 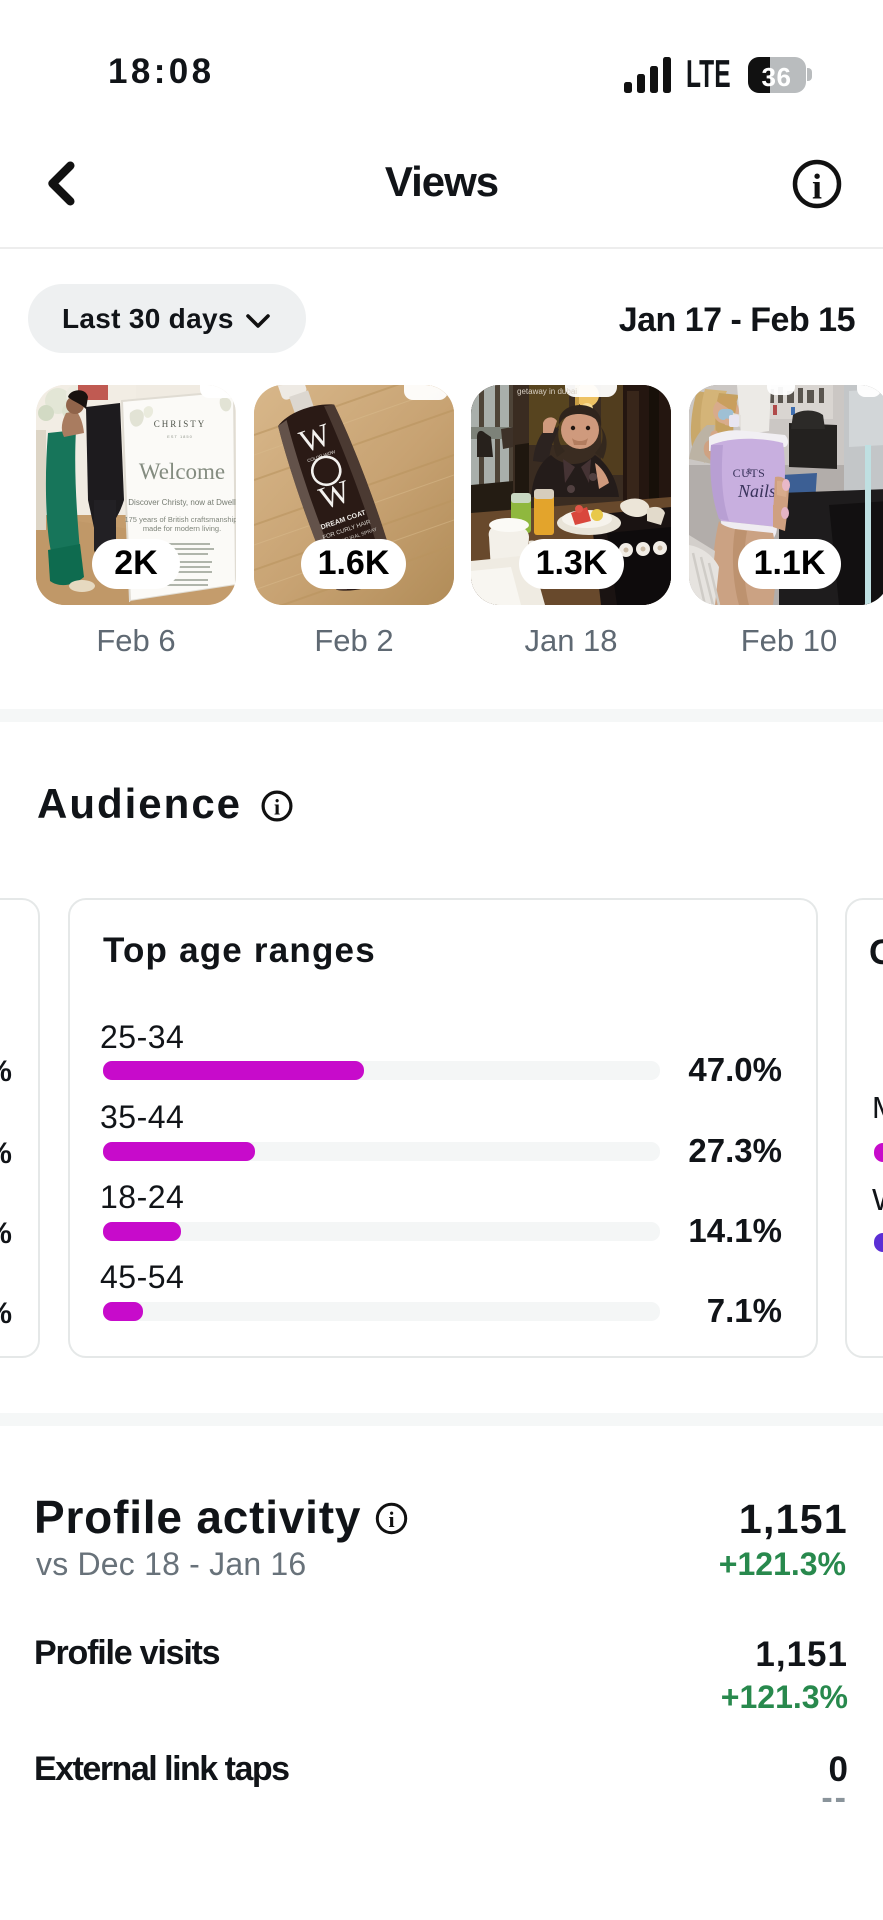 I want to click on svg-text: Nails, so click(x=756, y=491).